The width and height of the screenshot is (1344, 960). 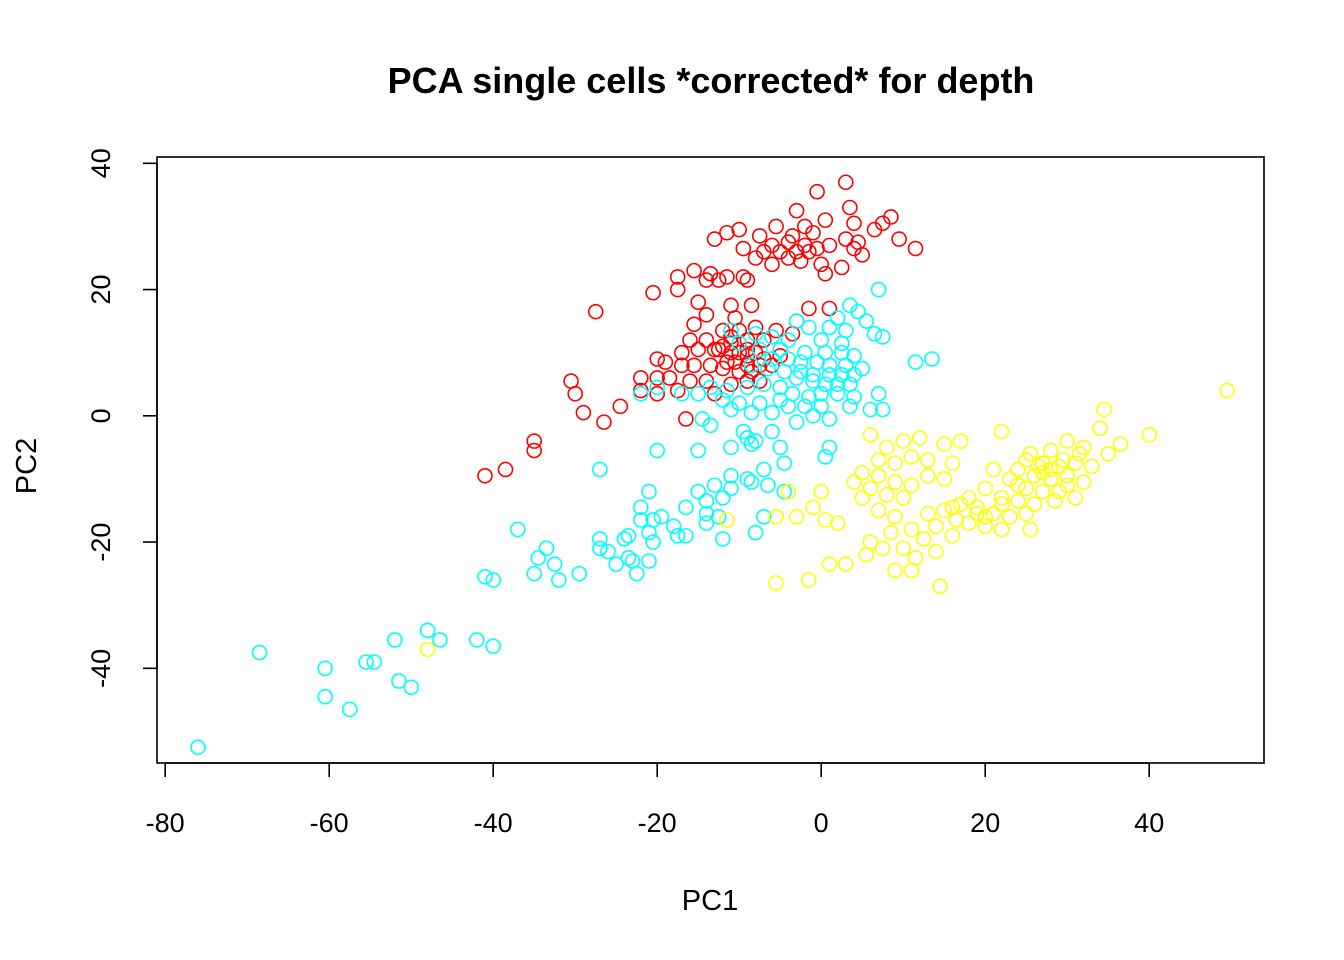 What do you see at coordinates (657, 823) in the screenshot?
I see `x-tick-label: -20` at bounding box center [657, 823].